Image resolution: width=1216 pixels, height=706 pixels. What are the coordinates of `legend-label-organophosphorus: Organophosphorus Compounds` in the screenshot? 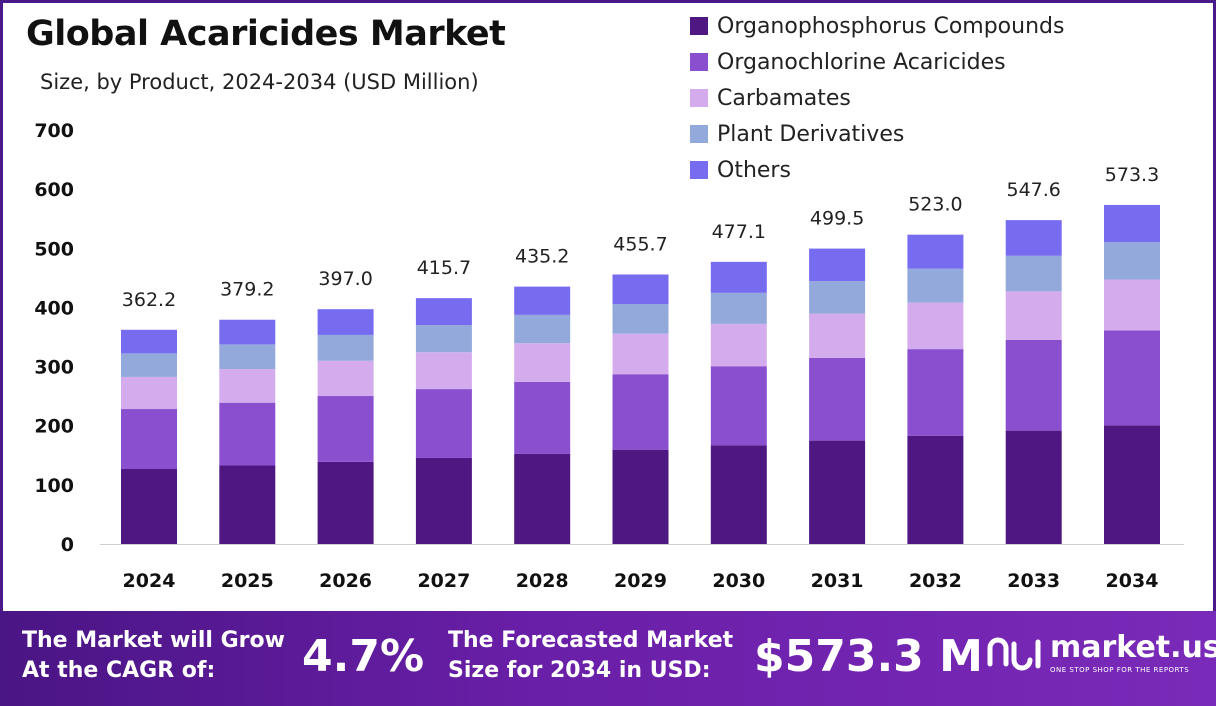 It's located at (891, 26).